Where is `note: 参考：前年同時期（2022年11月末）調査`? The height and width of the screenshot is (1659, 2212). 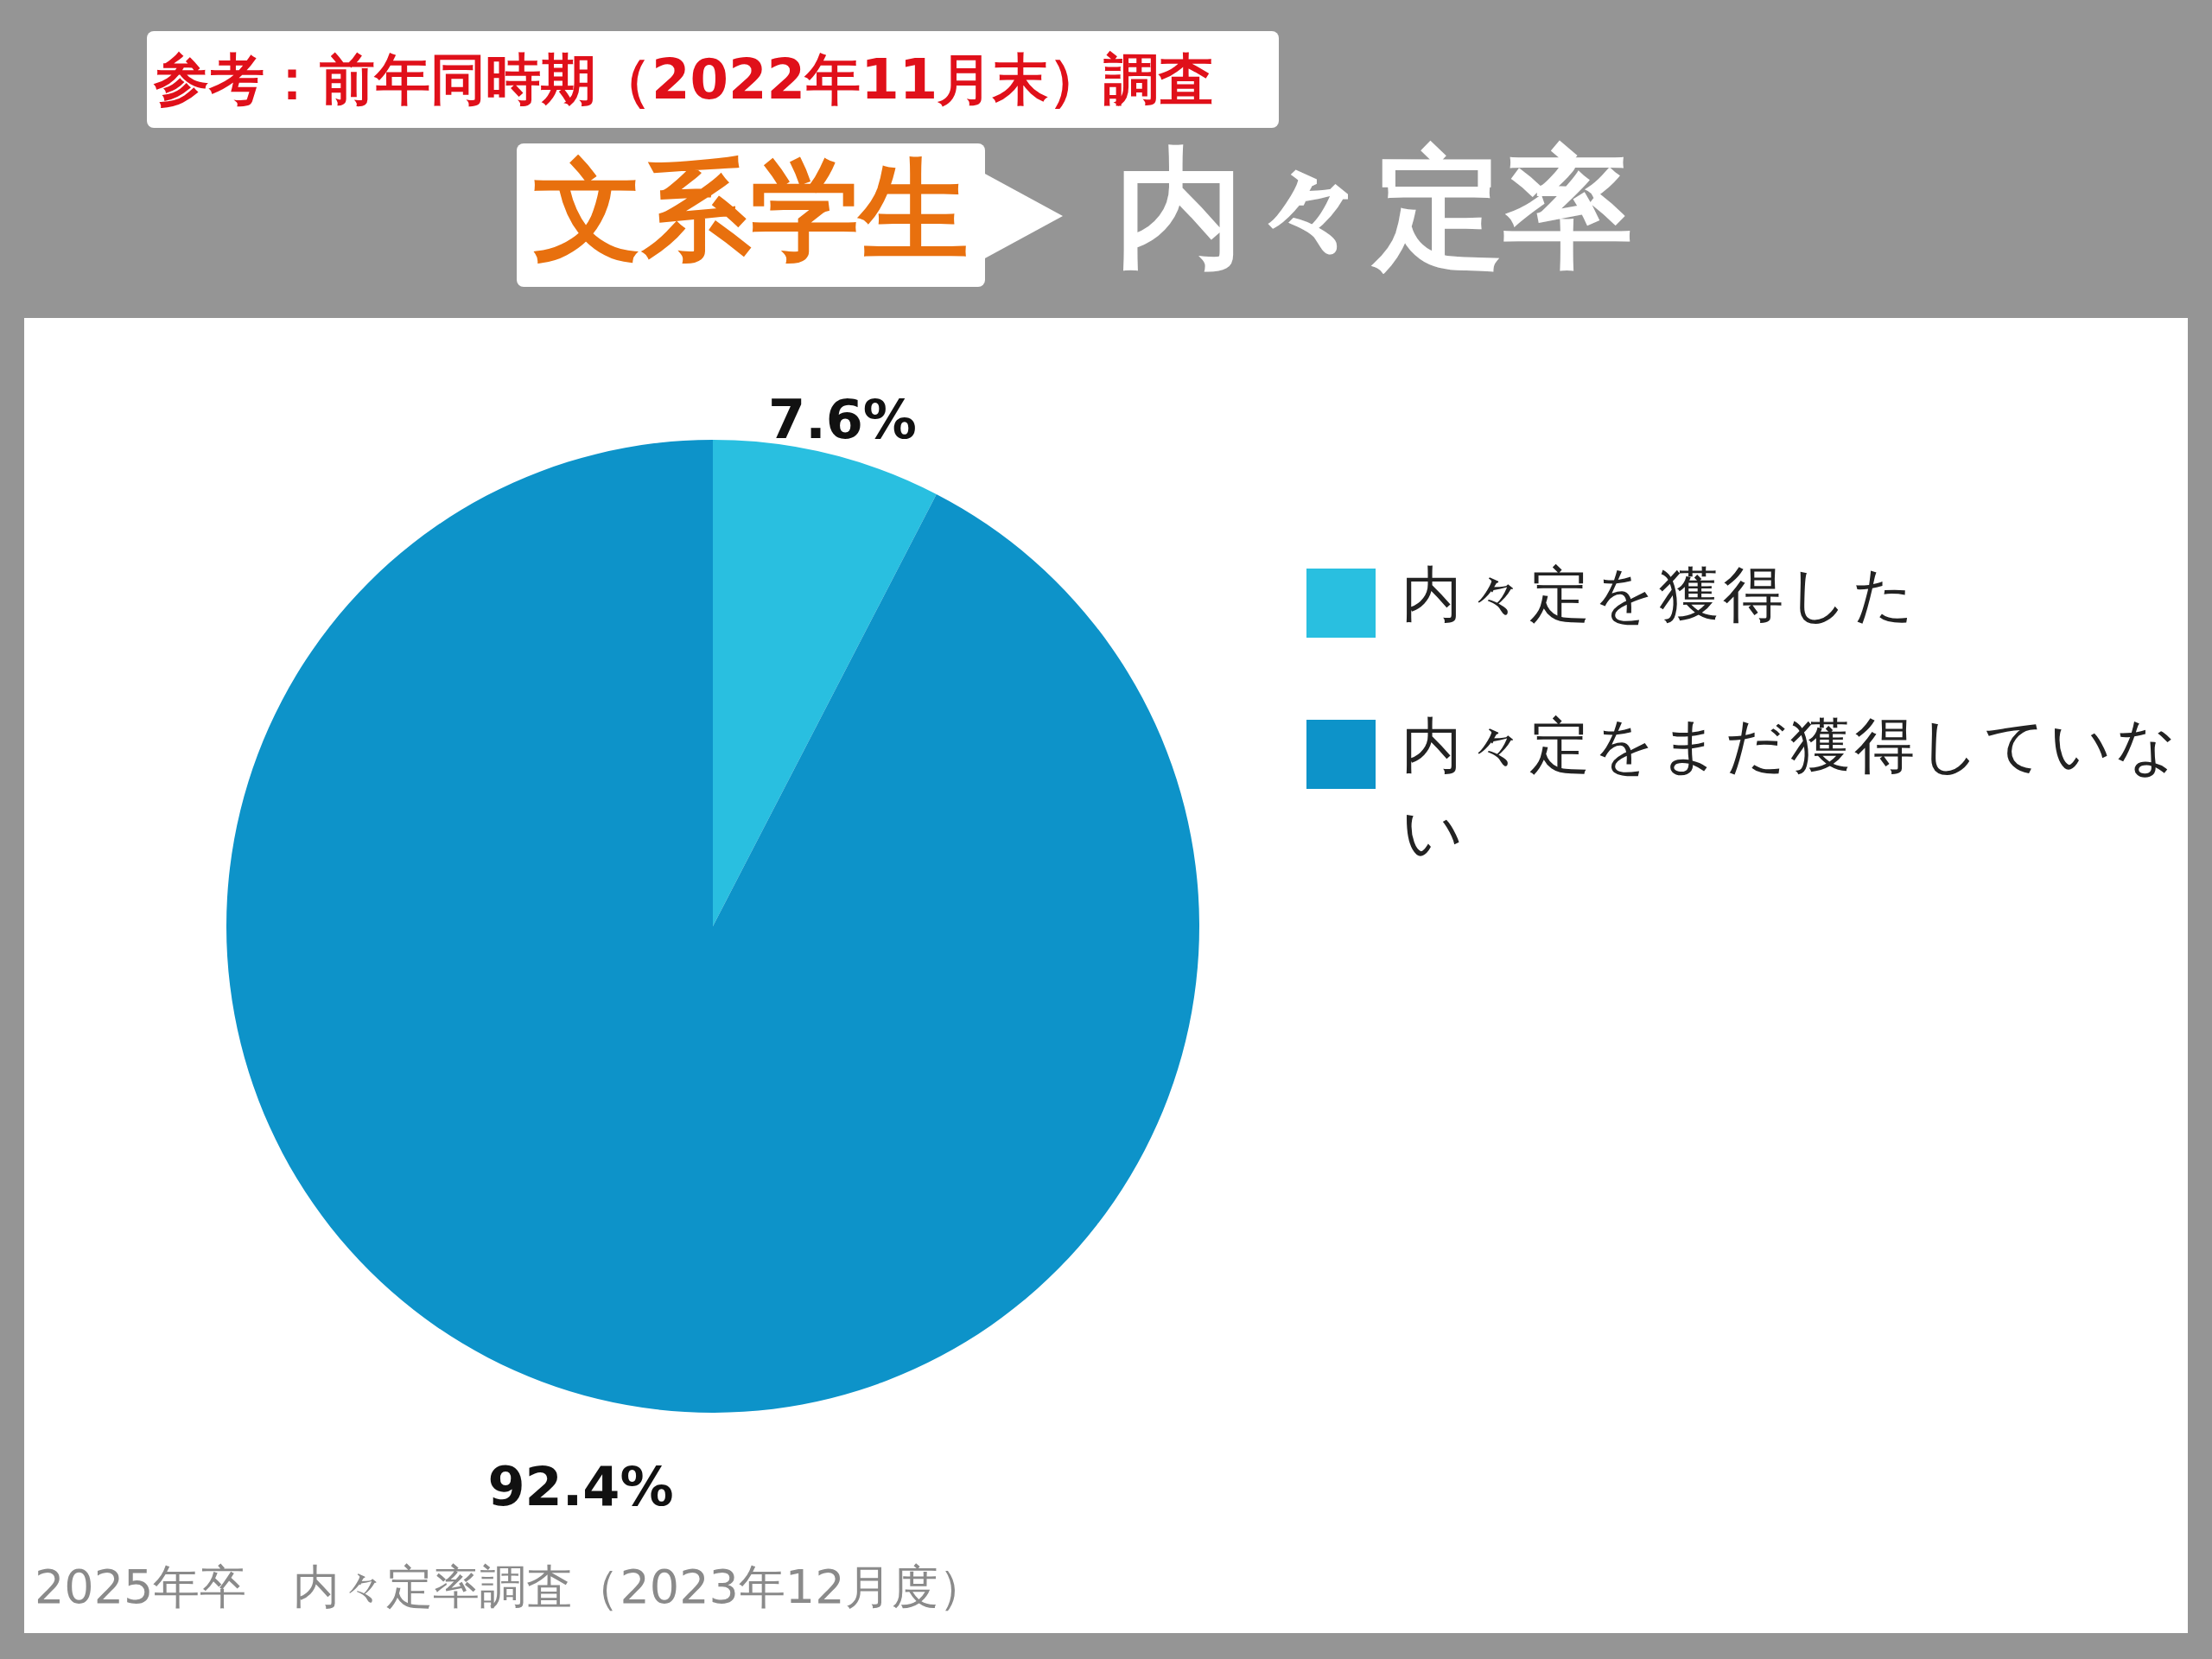 note: 参考：前年同時期（2022年11月末）調査 is located at coordinates (684, 79).